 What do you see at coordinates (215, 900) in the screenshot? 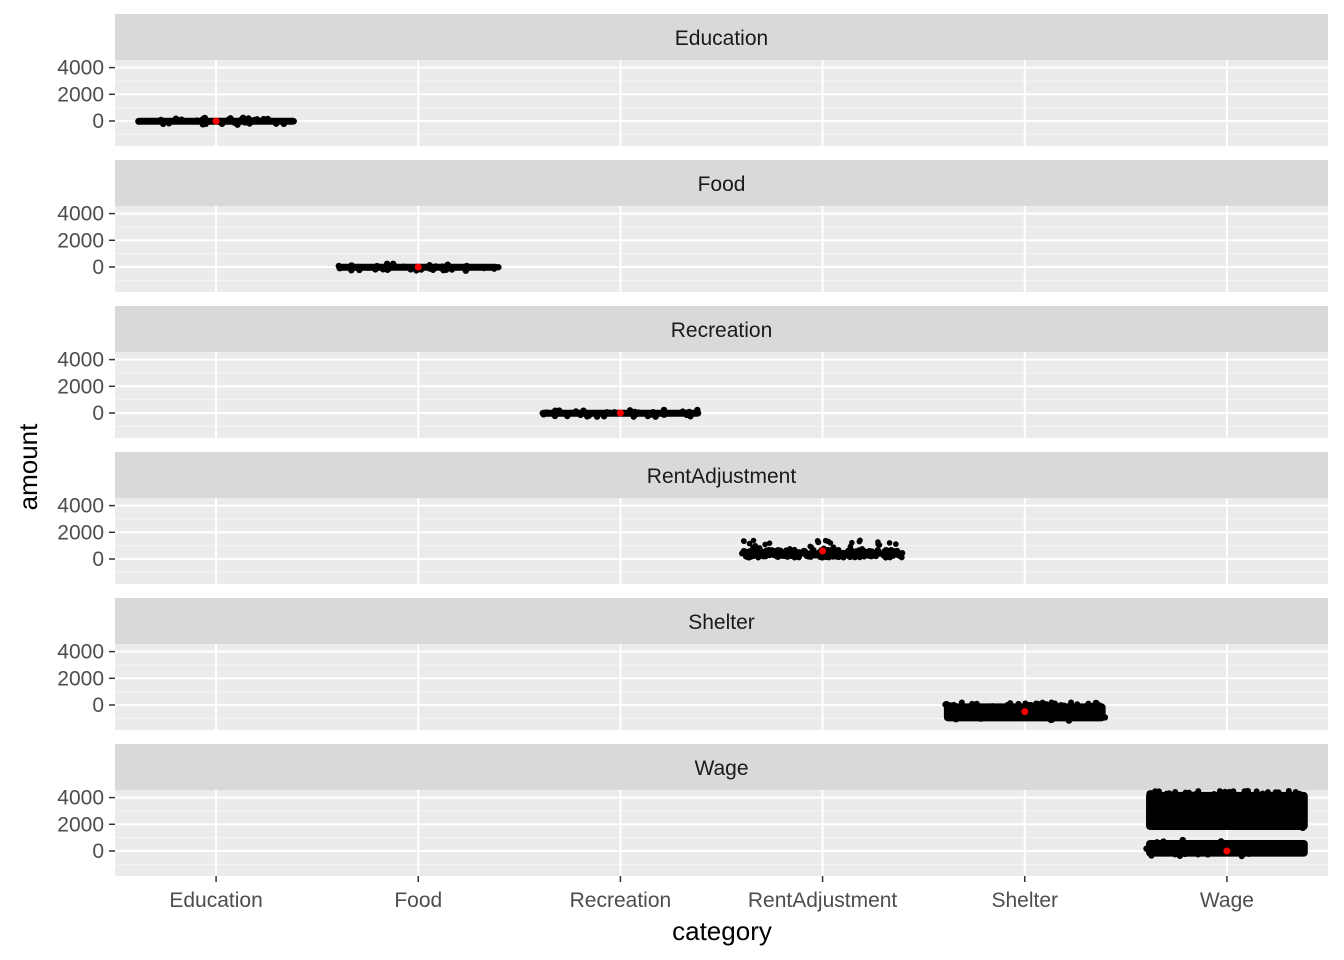
I see `x-tick-label: Education` at bounding box center [215, 900].